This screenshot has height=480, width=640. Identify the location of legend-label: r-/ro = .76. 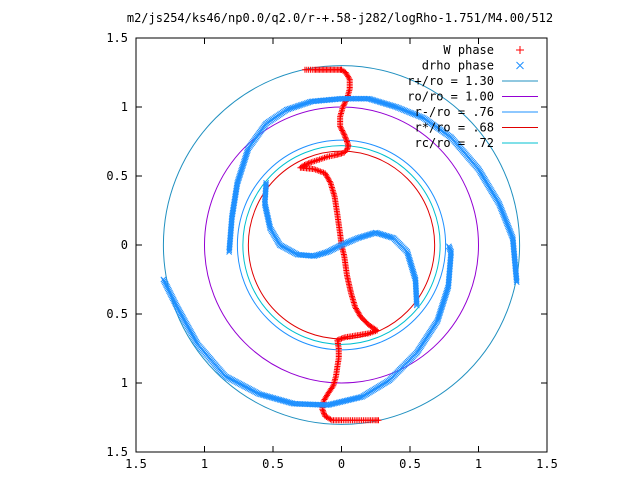
(454, 112).